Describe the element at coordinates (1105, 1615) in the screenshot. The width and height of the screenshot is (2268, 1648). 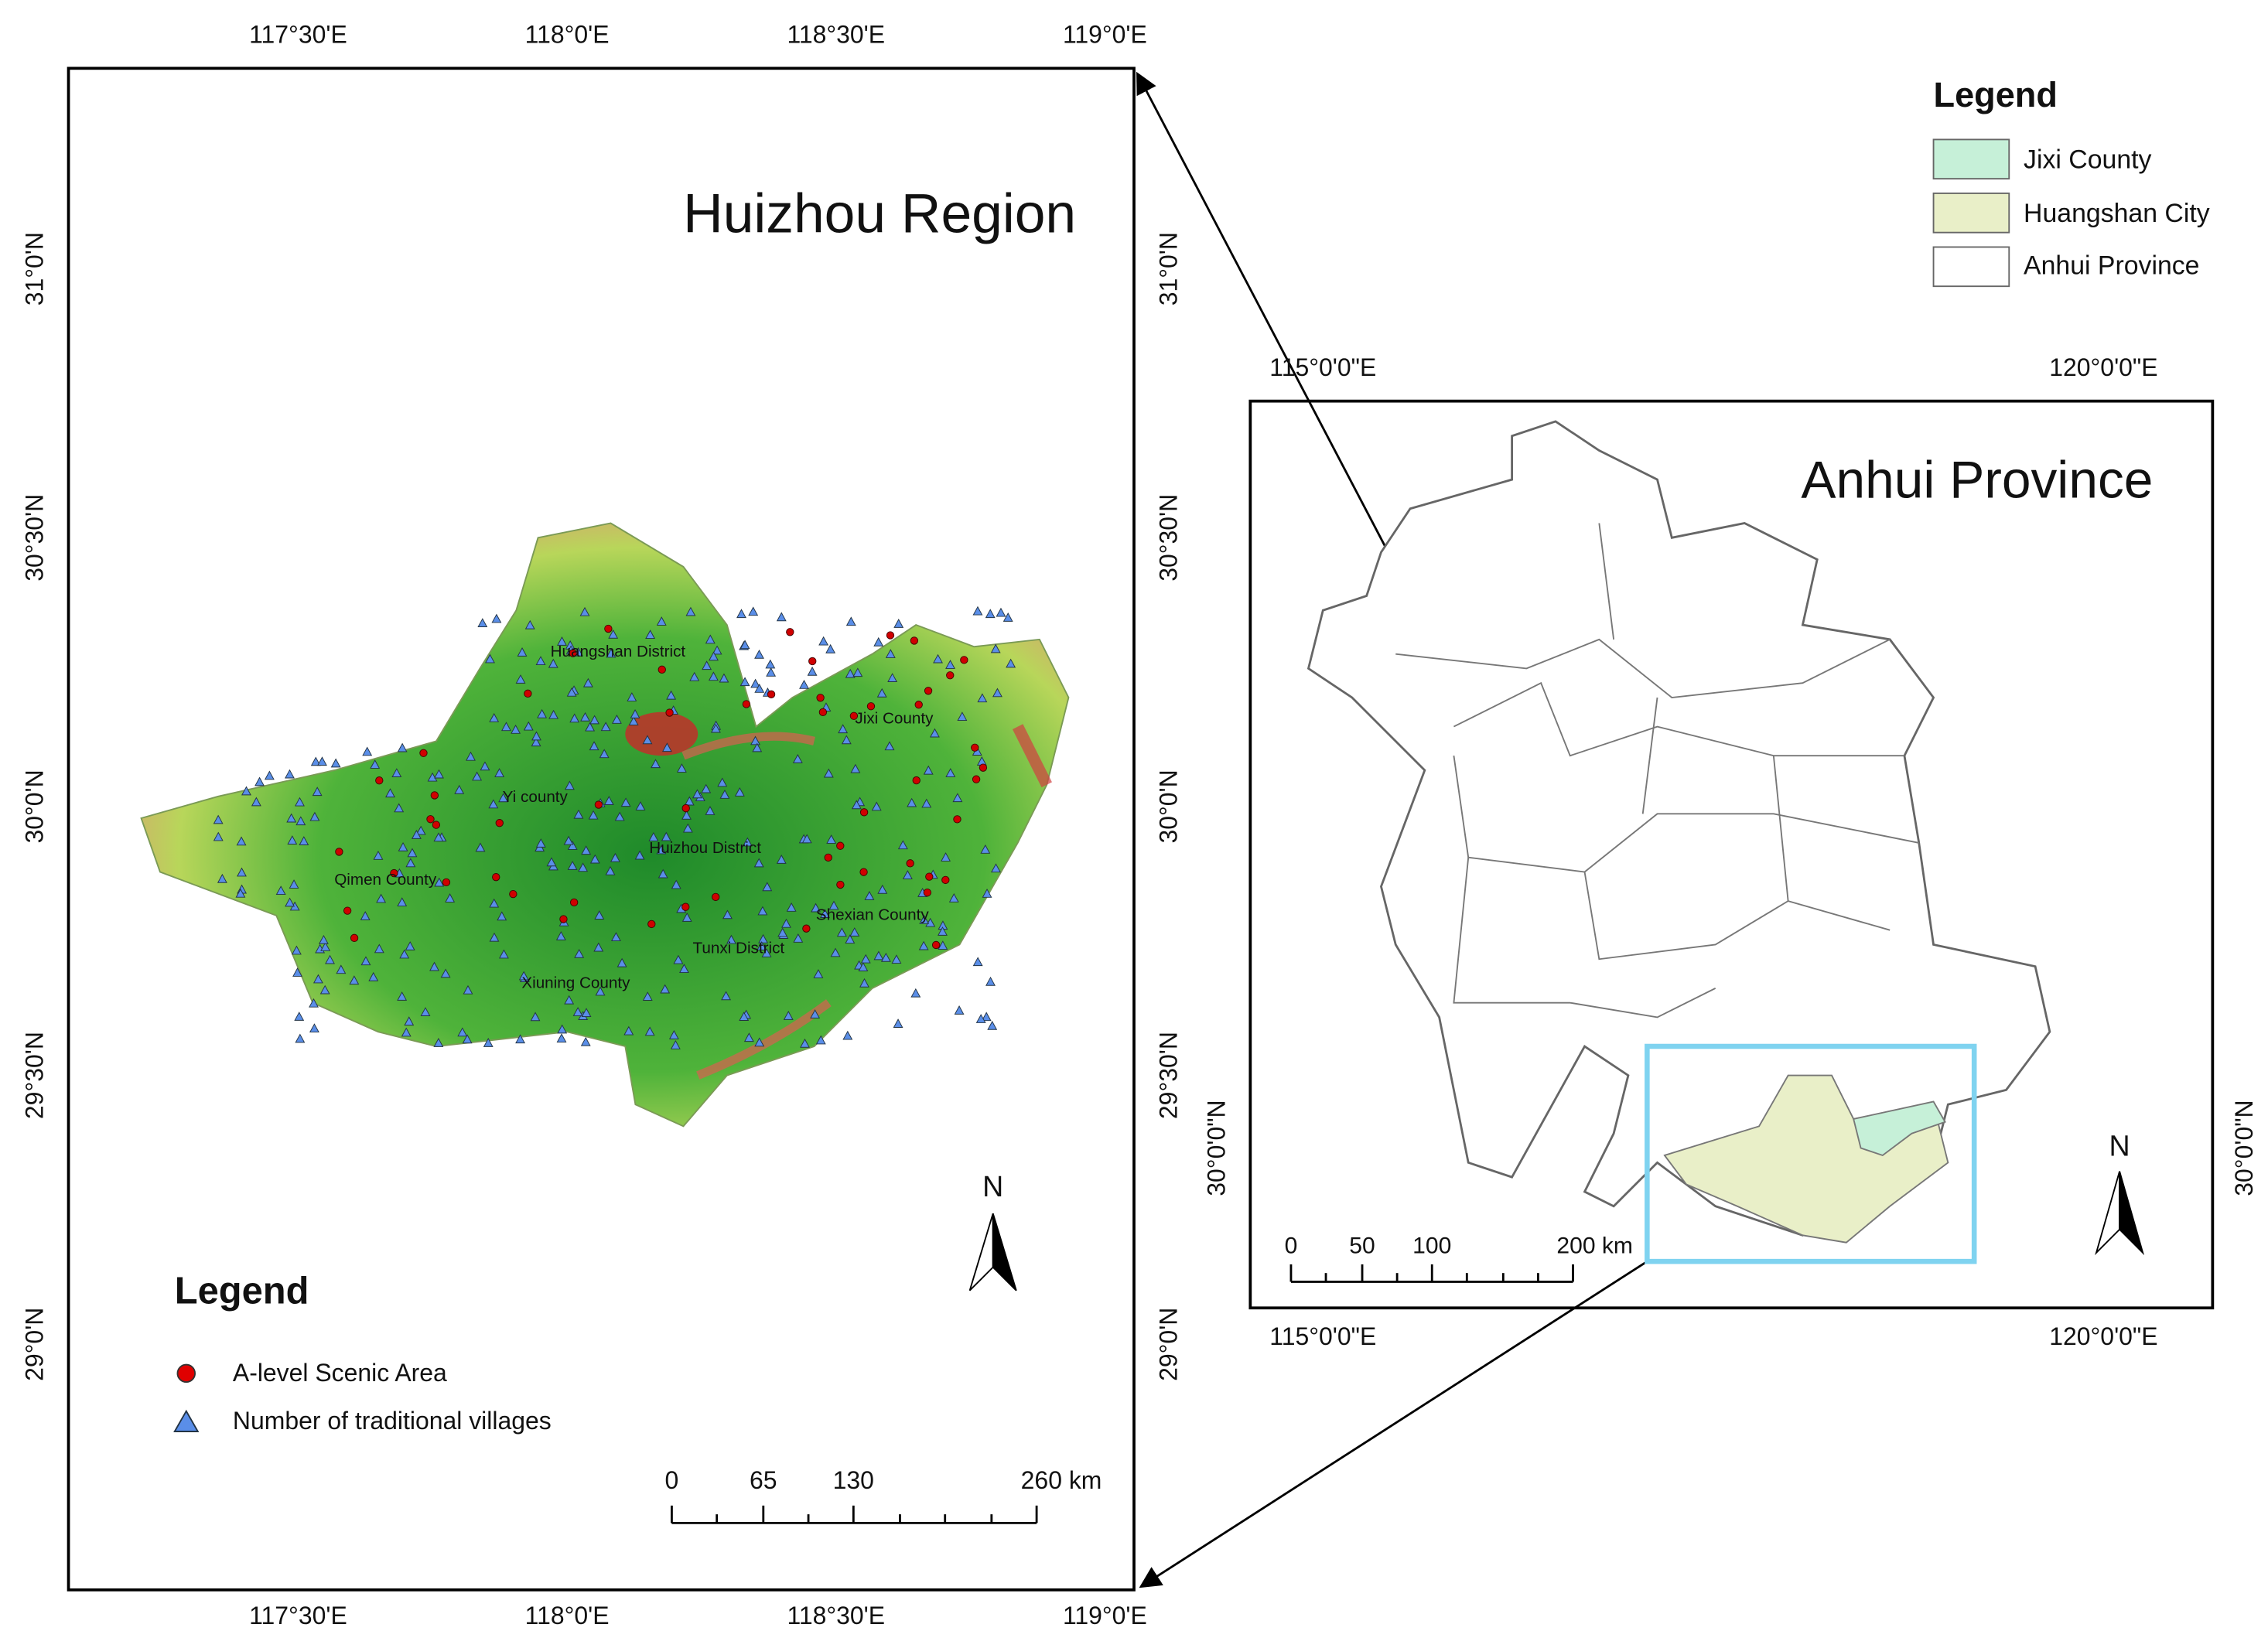
I see `lon-label: 119°0'E` at that location.